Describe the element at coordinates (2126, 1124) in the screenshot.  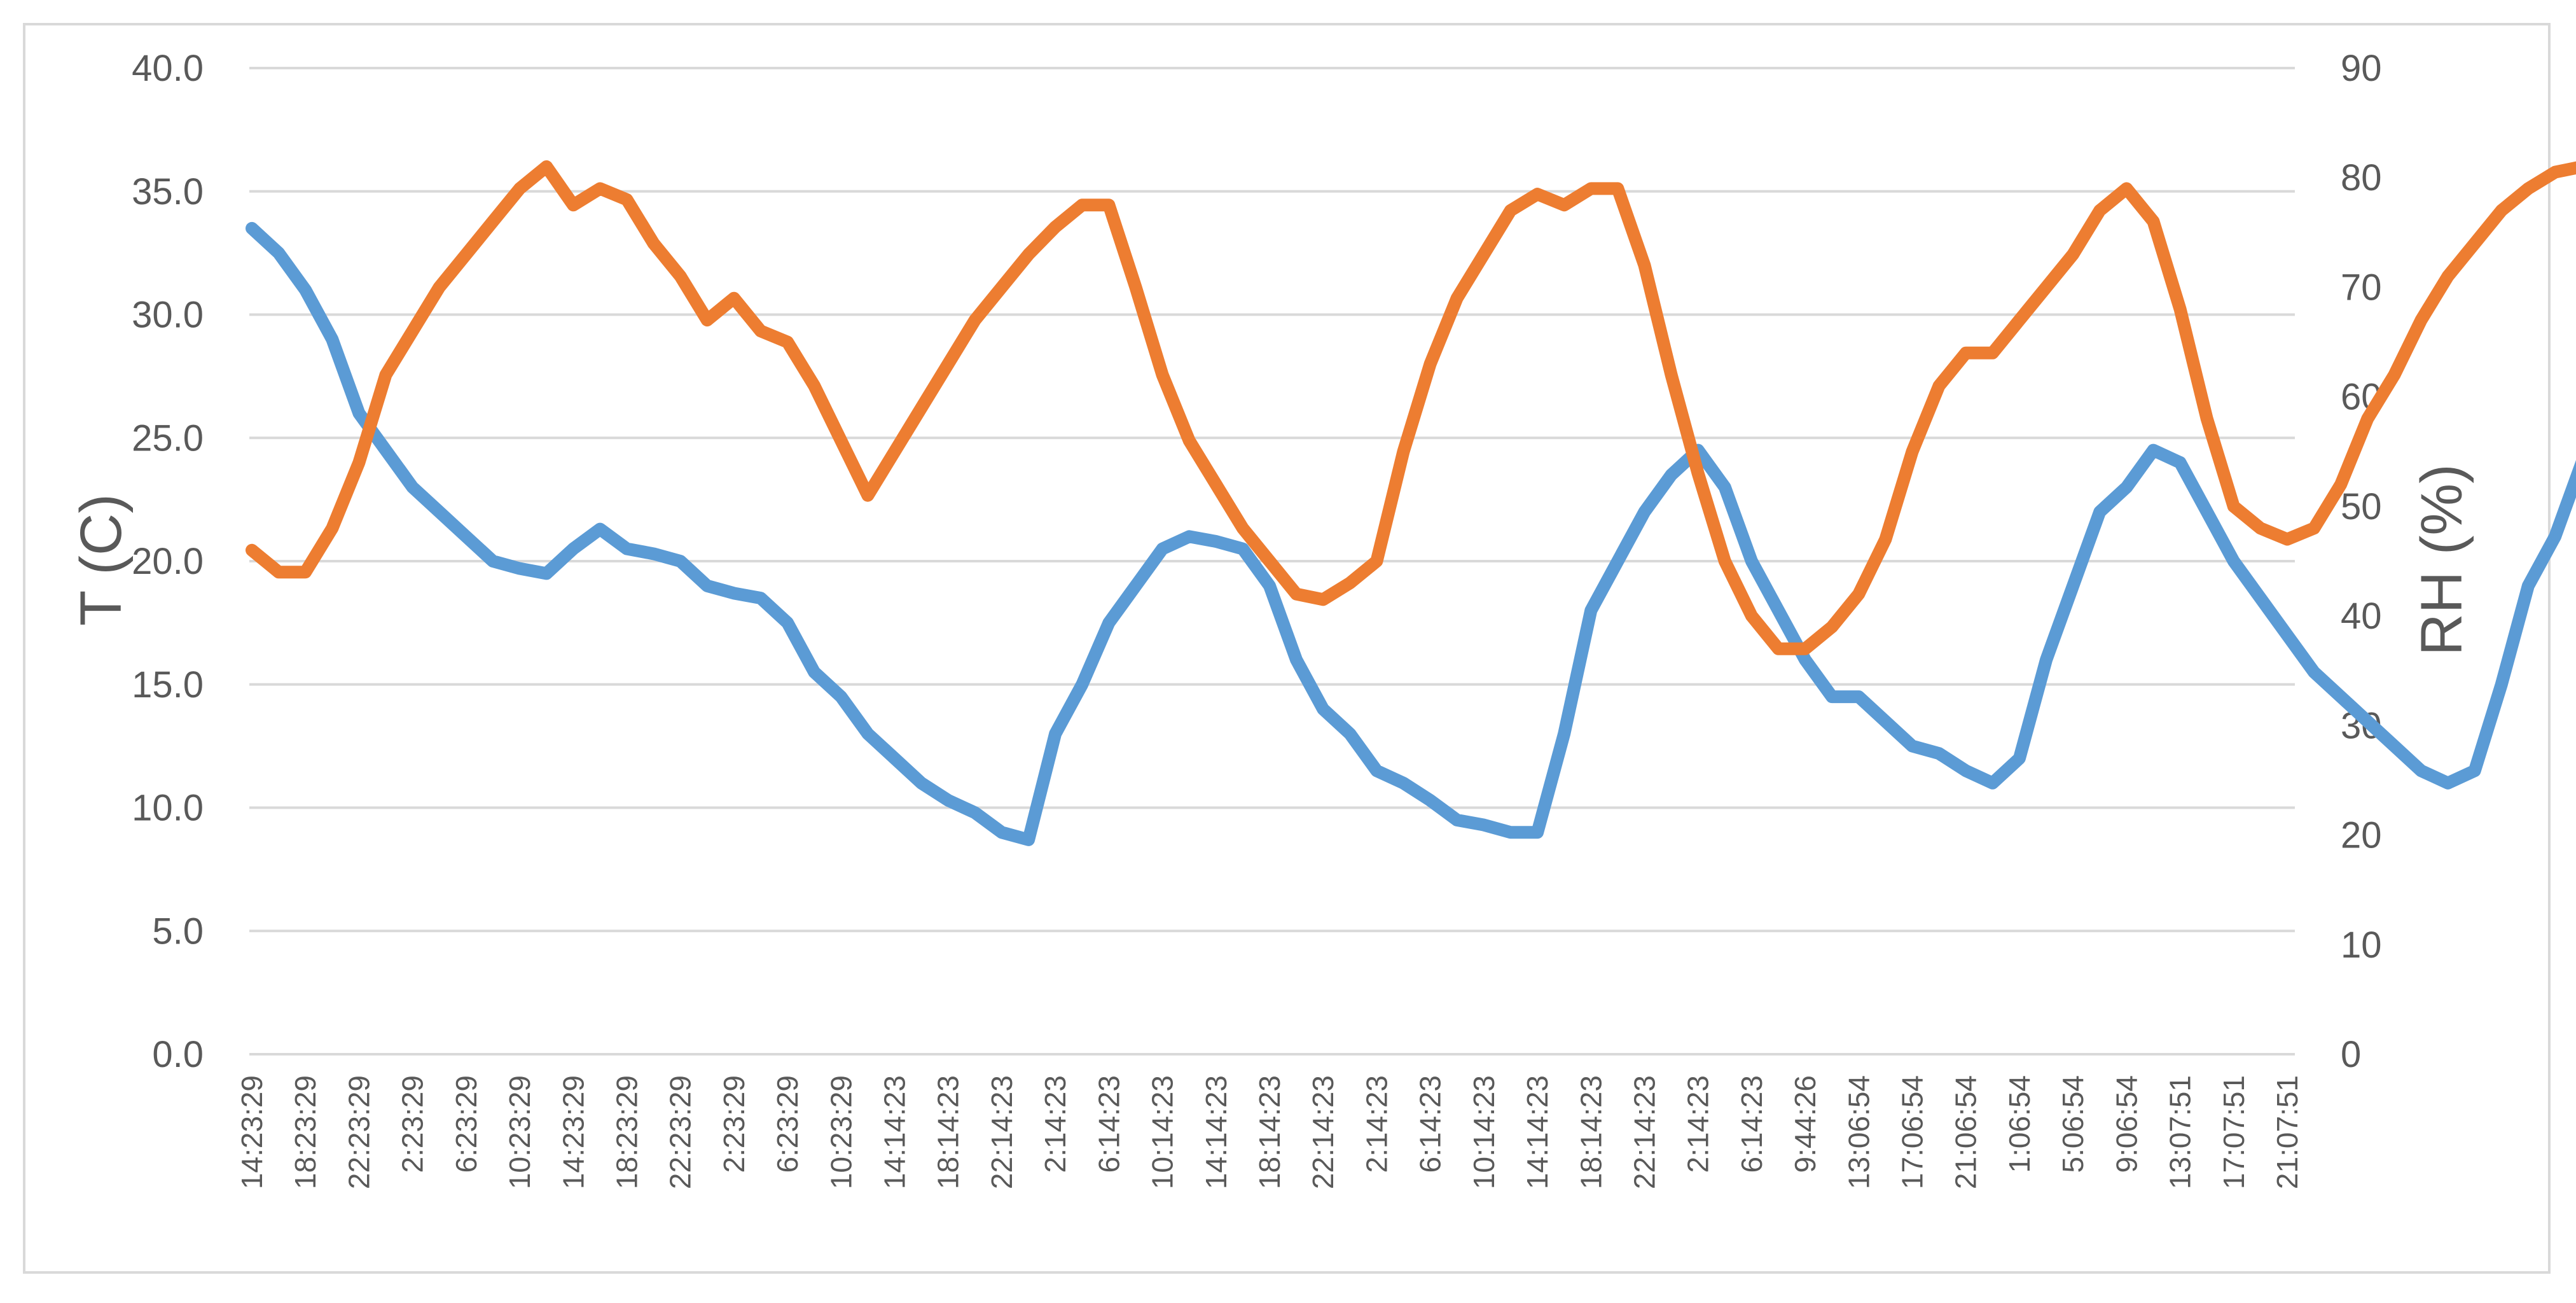
I see `x-tick-label: 9:06:54` at that location.